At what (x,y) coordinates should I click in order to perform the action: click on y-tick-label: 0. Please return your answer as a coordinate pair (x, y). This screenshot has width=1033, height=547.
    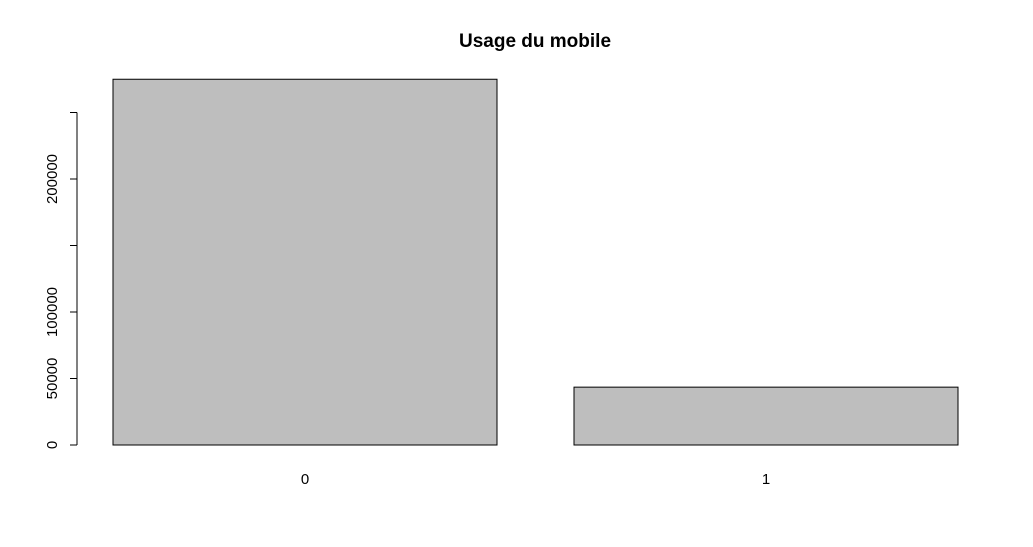
    Looking at the image, I should click on (52, 445).